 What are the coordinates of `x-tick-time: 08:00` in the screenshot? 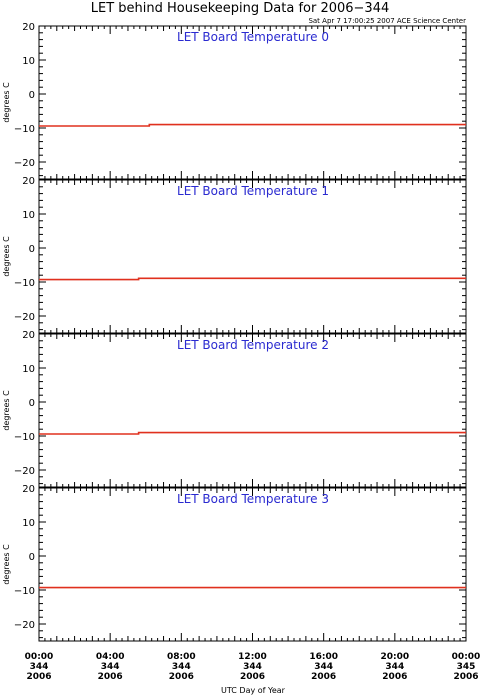 It's located at (181, 657).